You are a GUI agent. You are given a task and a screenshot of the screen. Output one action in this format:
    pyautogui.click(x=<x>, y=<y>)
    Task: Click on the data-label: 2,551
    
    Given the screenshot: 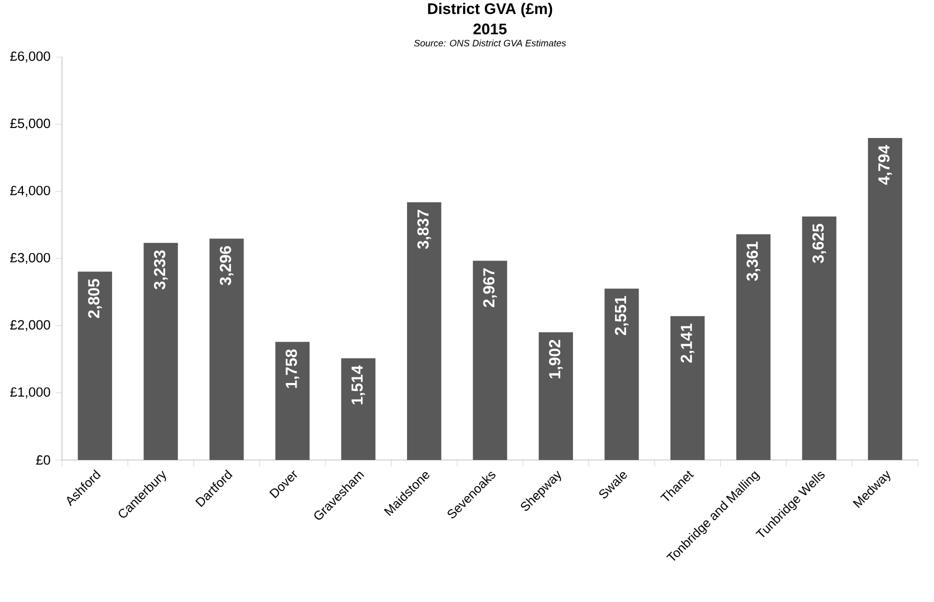 What is the action you would take?
    pyautogui.click(x=621, y=316)
    